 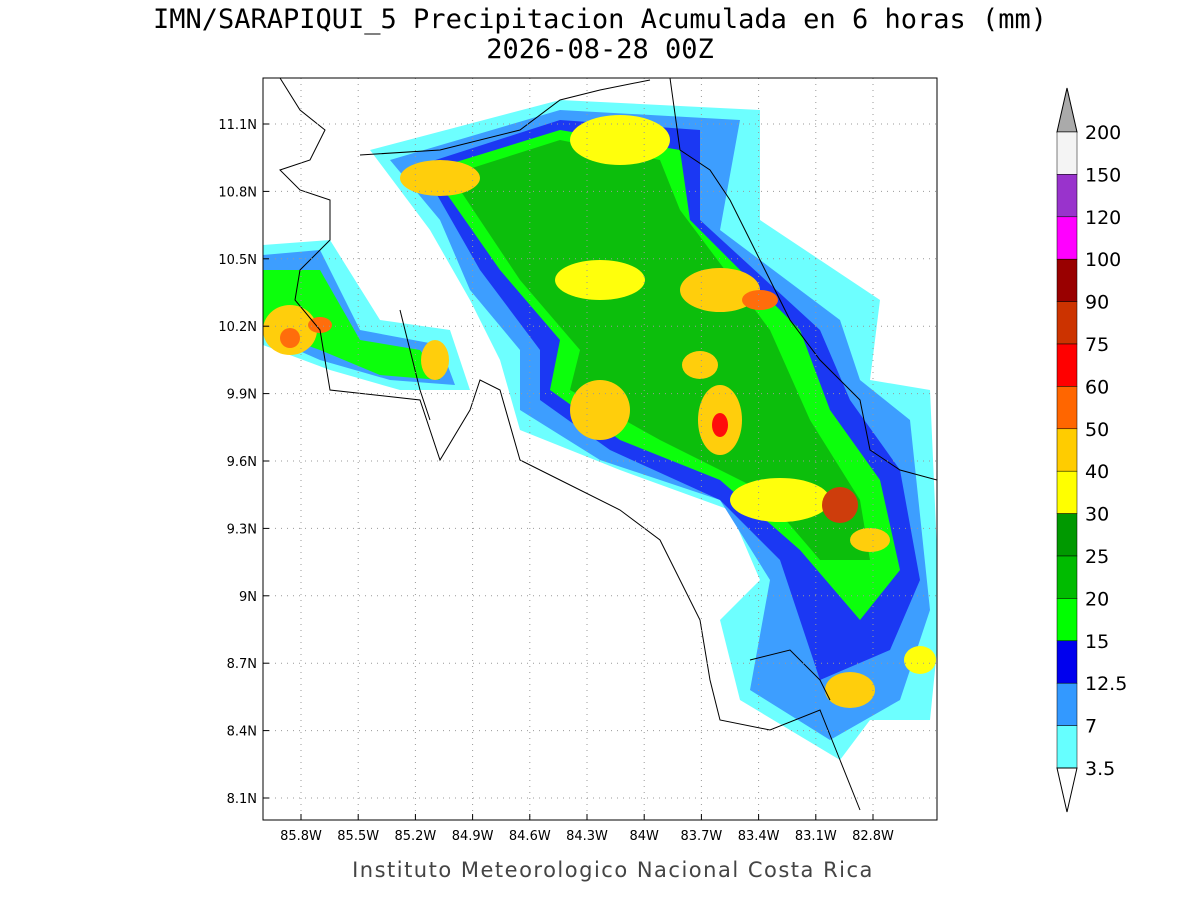 What do you see at coordinates (1097, 599) in the screenshot?
I see `colorbar-label: 20` at bounding box center [1097, 599].